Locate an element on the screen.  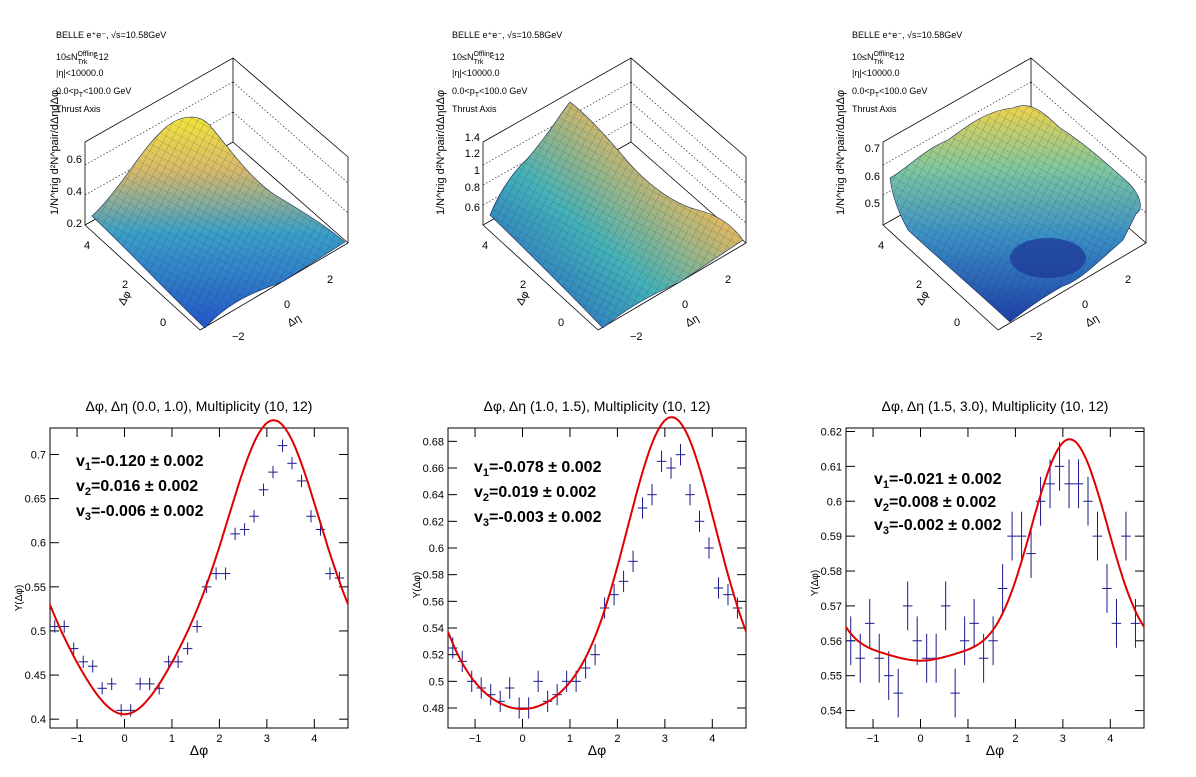
z-tick-label: 1 is located at coordinates (477, 171).